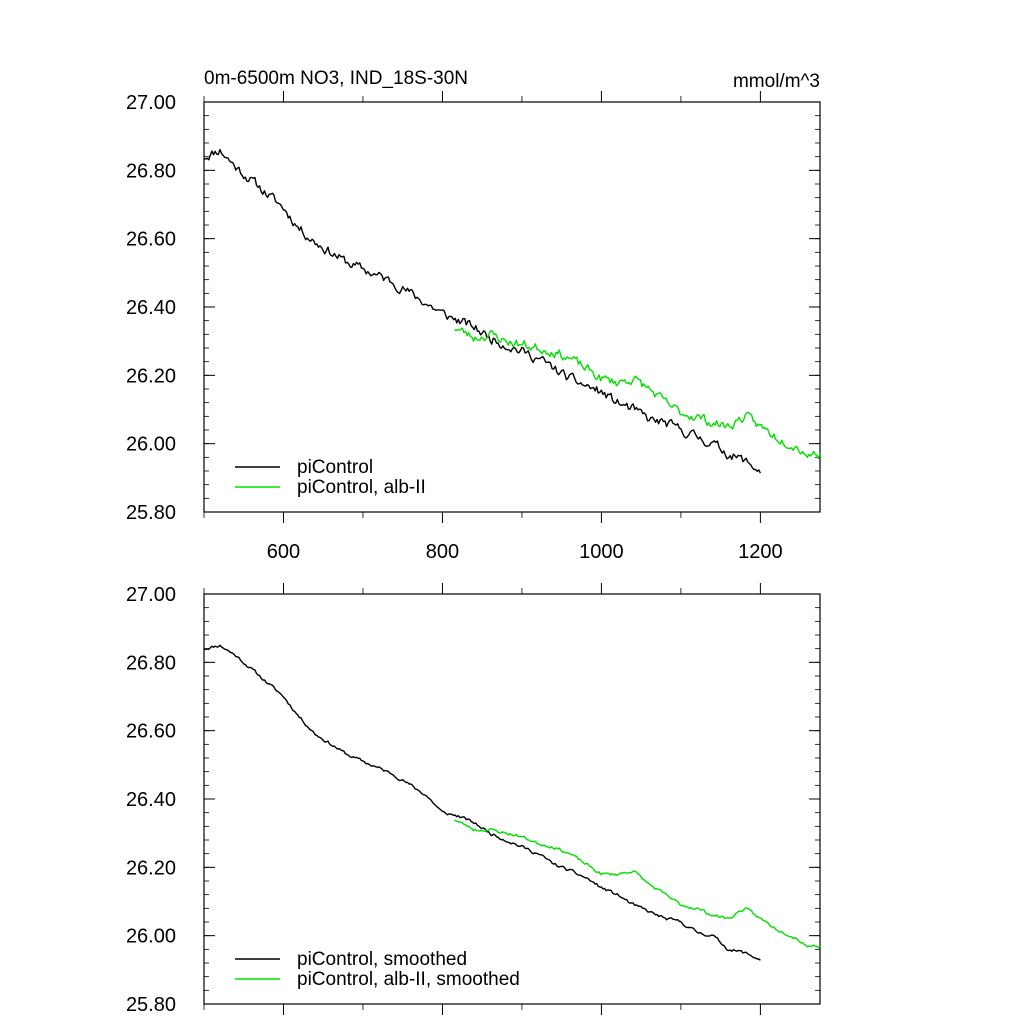 This screenshot has width=1024, height=1024. Describe the element at coordinates (760, 552) in the screenshot. I see `x-tick-label: 1200` at that location.